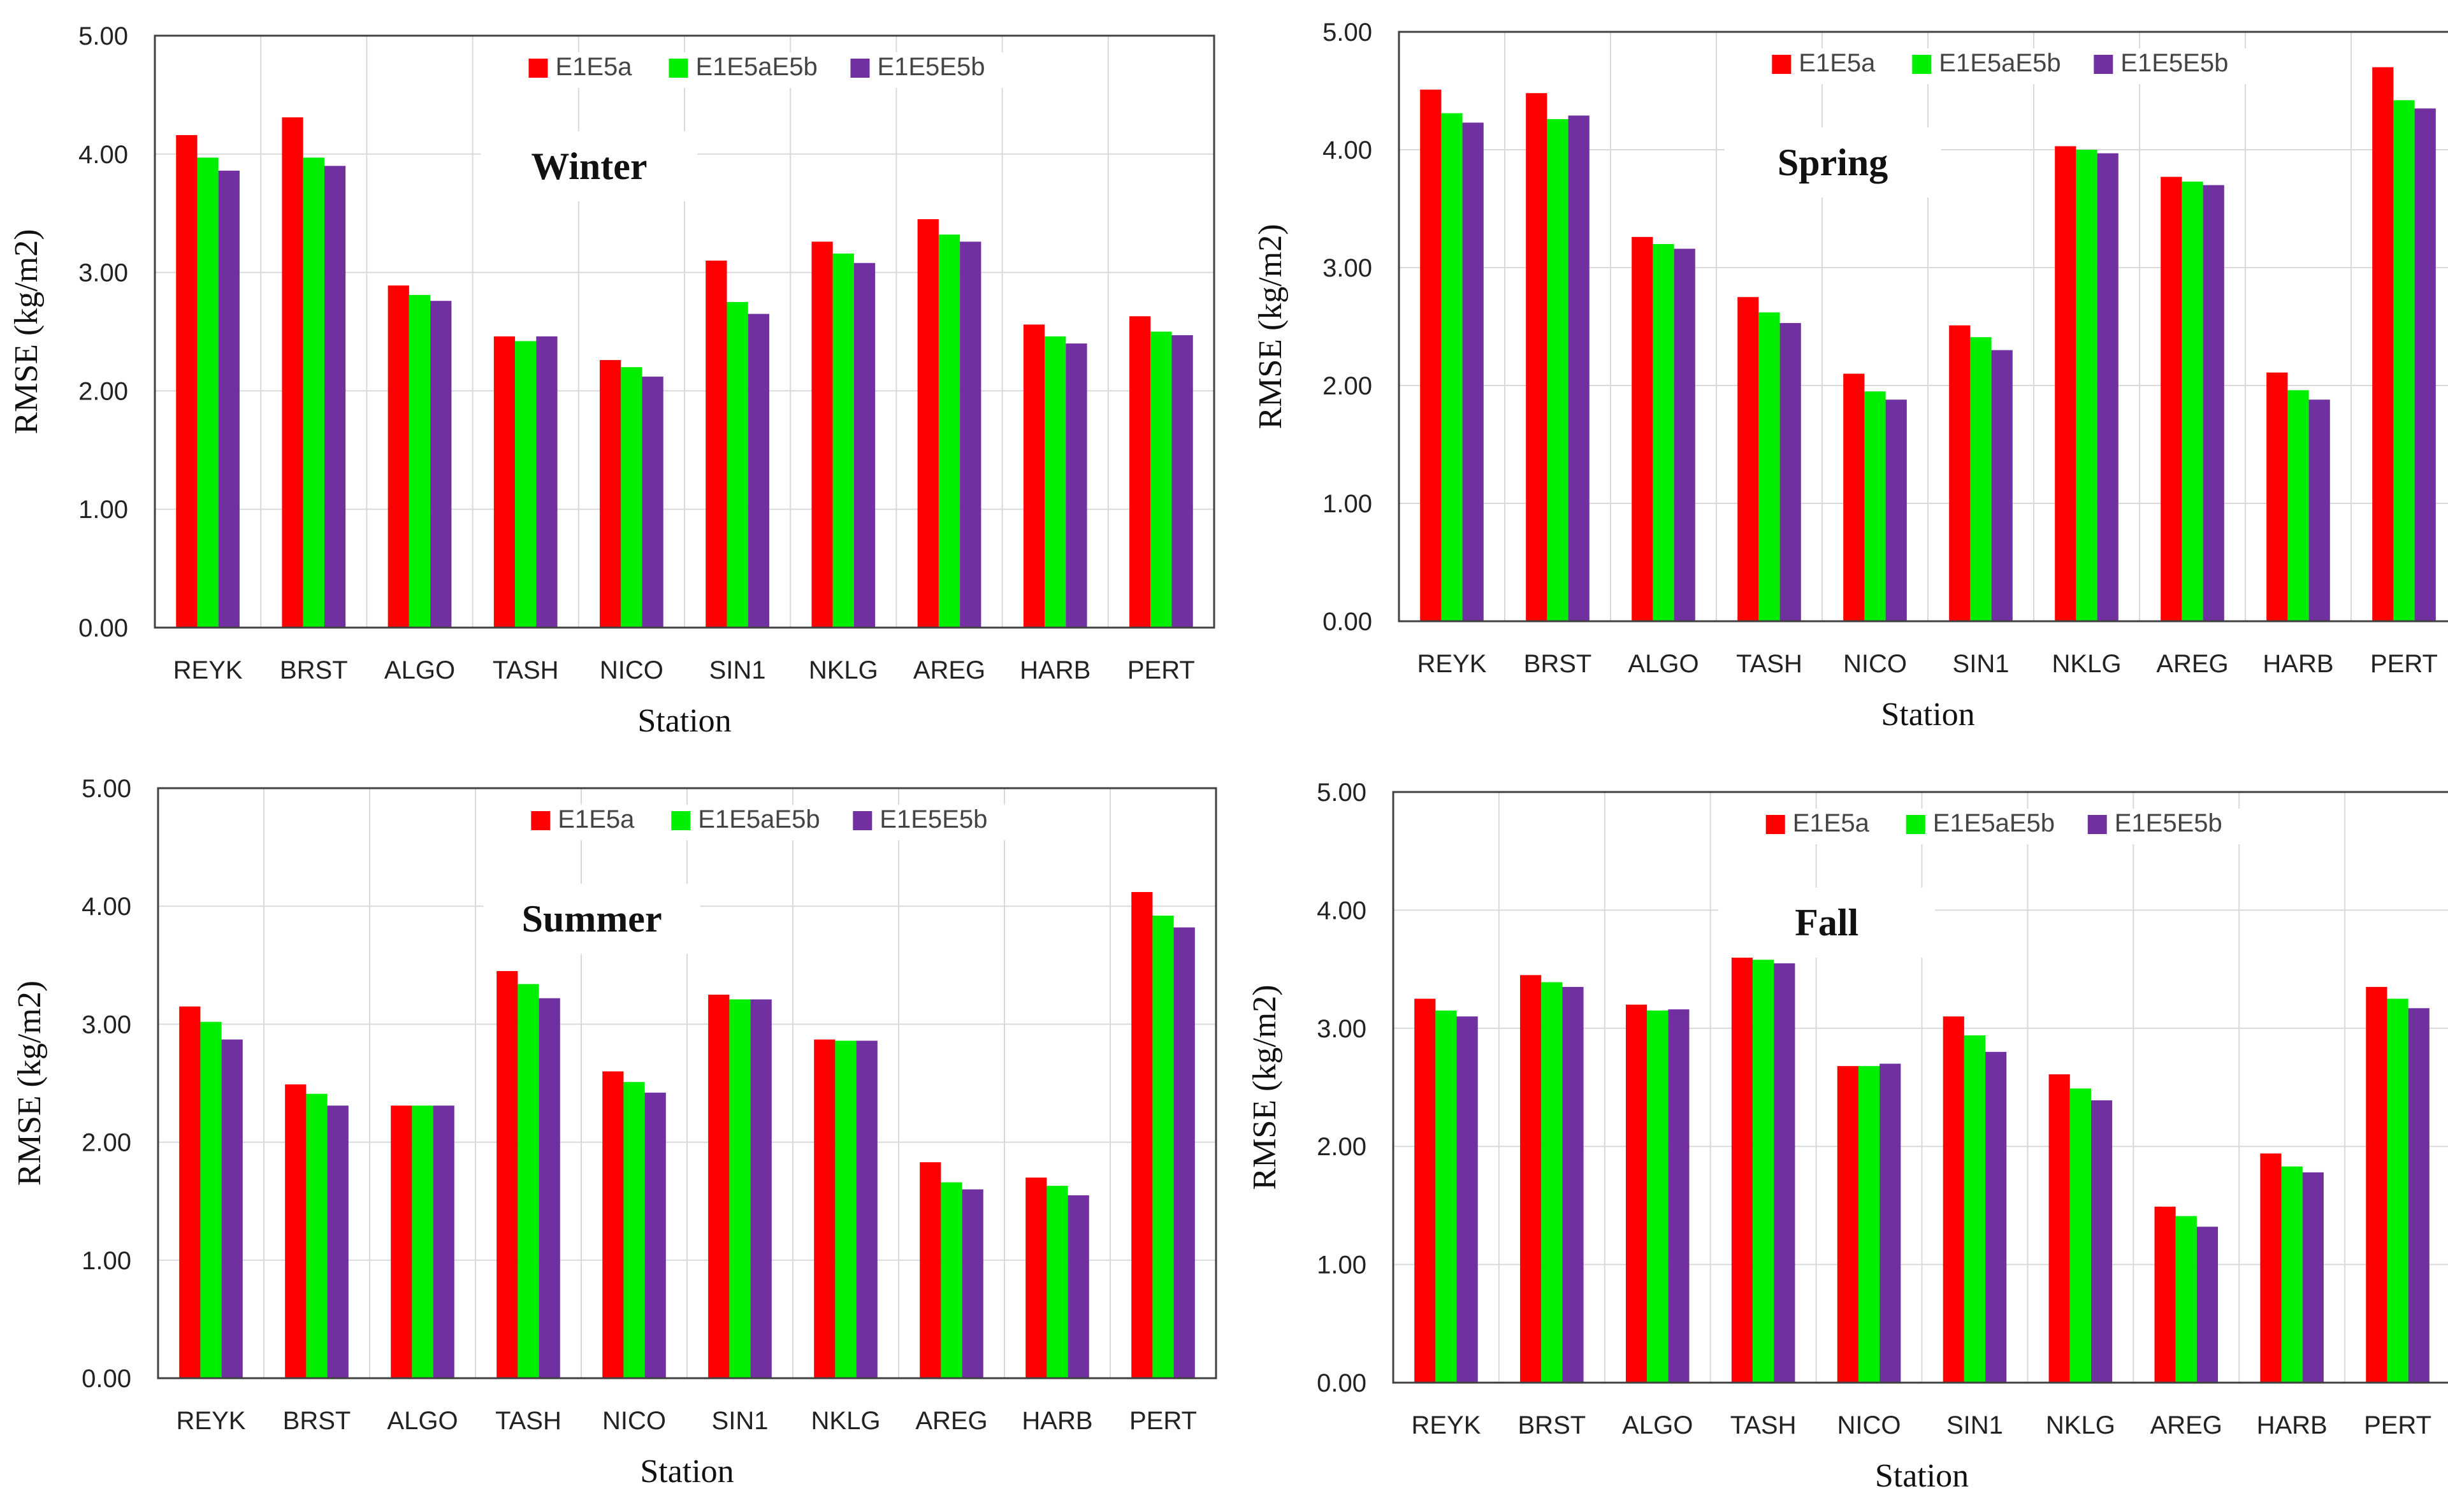  What do you see at coordinates (106, 1025) in the screenshot?
I see `y-tick-label: 3.00` at bounding box center [106, 1025].